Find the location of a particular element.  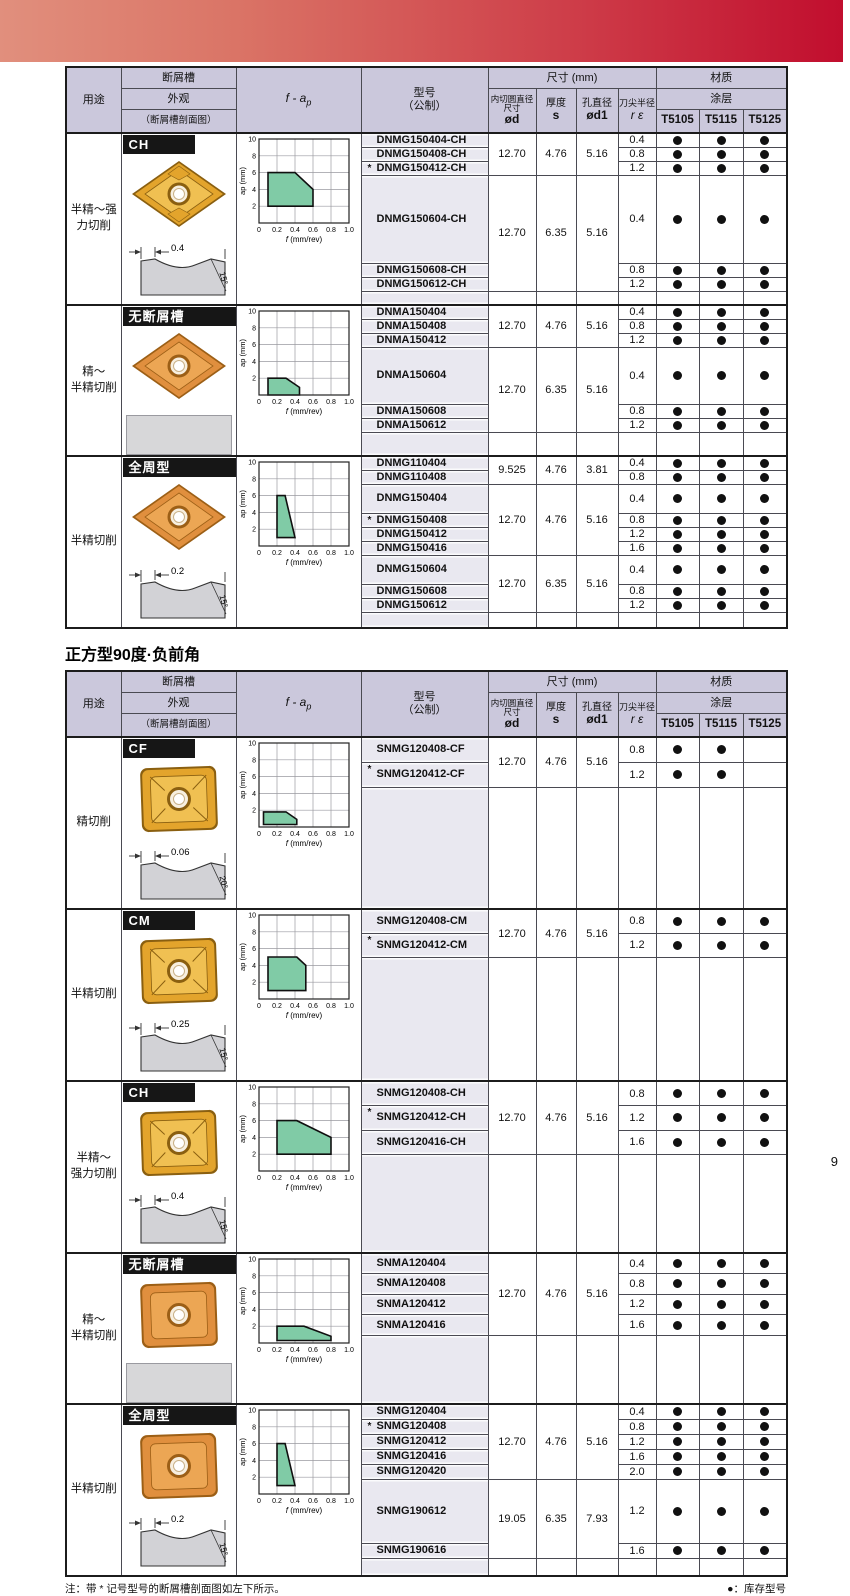

model-number: SNMA120416 is located at coordinates (411, 1324).